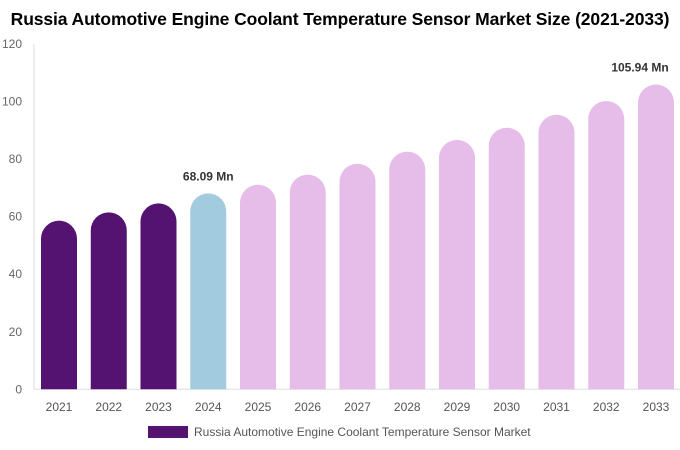 The image size is (680, 450). Describe the element at coordinates (208, 291) in the screenshot. I see `bar-2024` at that location.